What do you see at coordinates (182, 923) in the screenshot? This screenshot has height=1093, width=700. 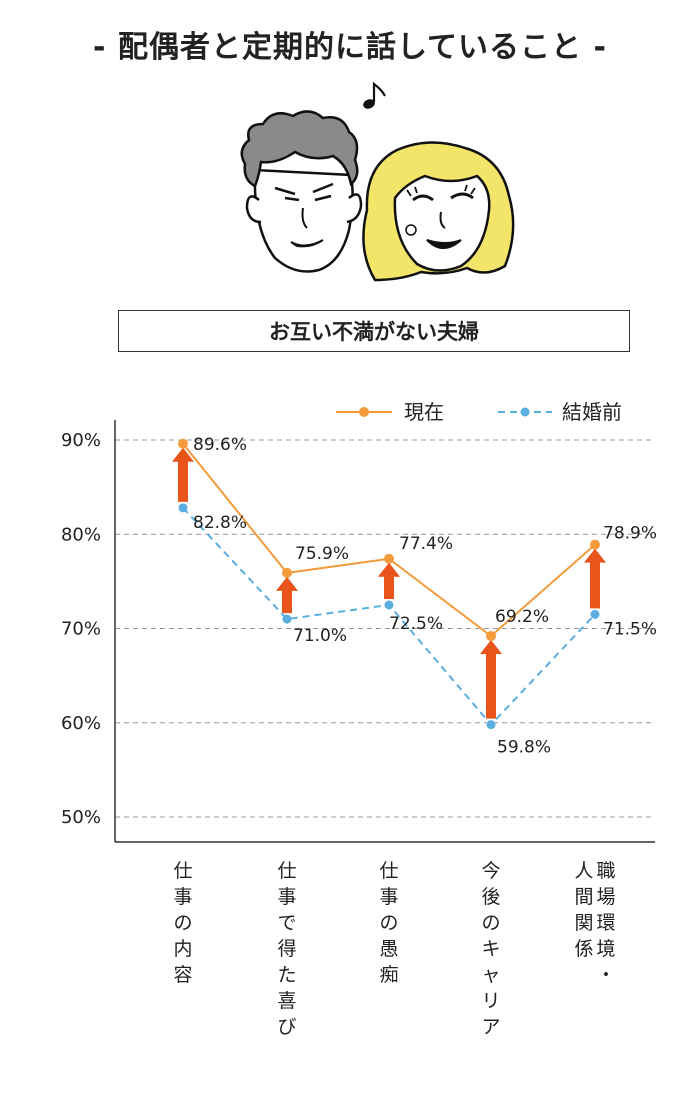 I see `x-category-label: 仕事の内容` at bounding box center [182, 923].